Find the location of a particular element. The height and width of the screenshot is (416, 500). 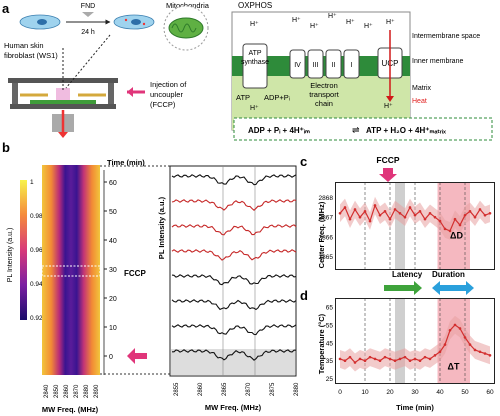

panel-label-a: a is located at coordinates (6, 8).